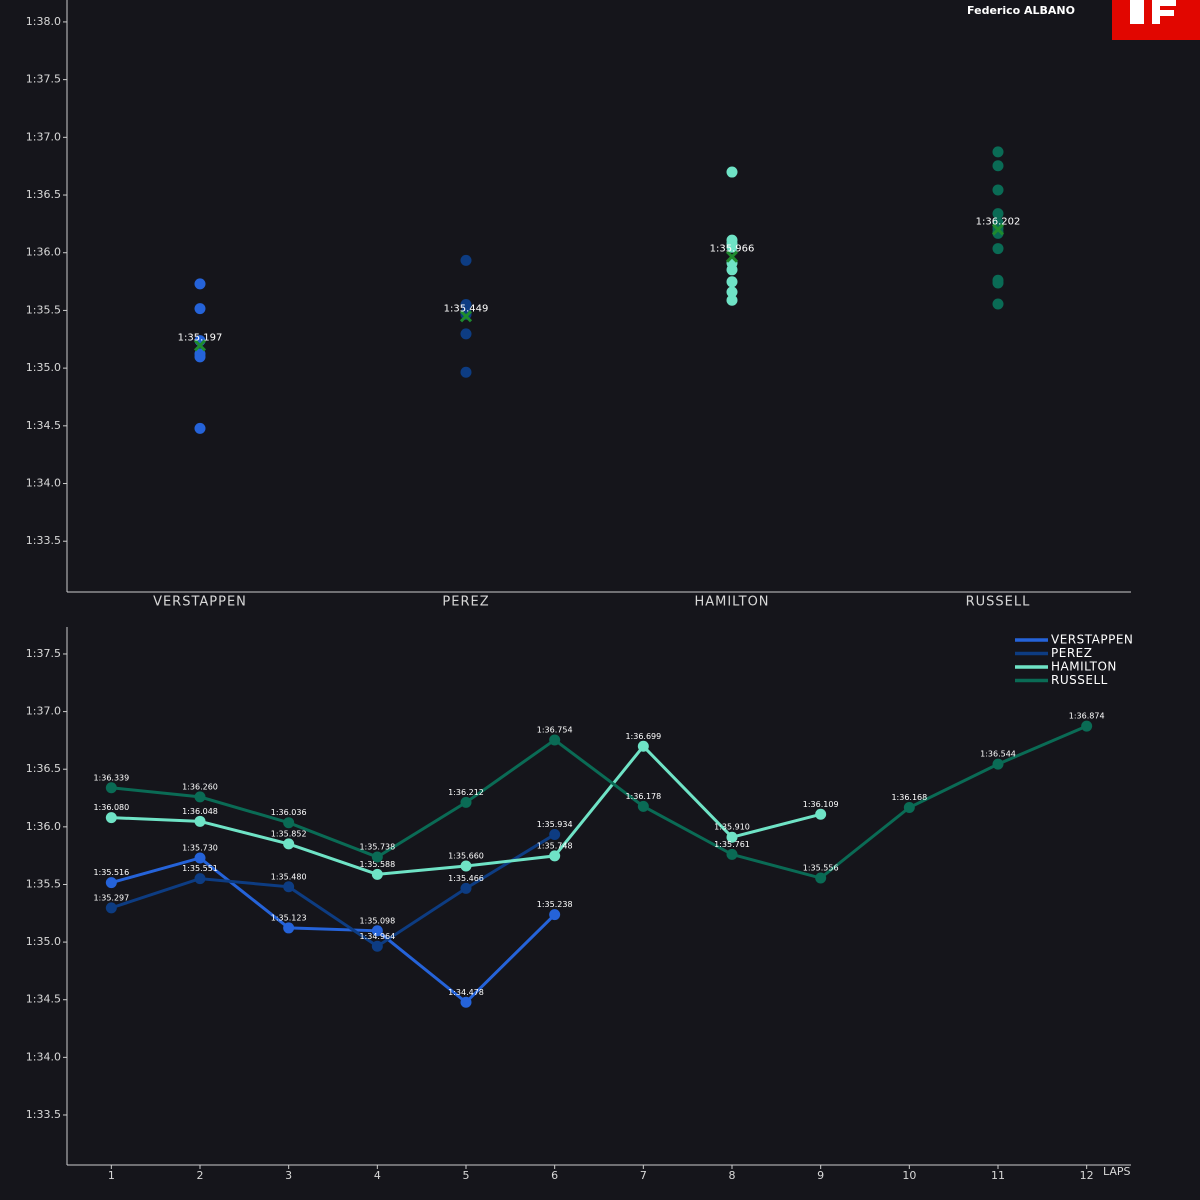  What do you see at coordinates (820, 1175) in the screenshot?
I see `x-tick-label: 9` at bounding box center [820, 1175].